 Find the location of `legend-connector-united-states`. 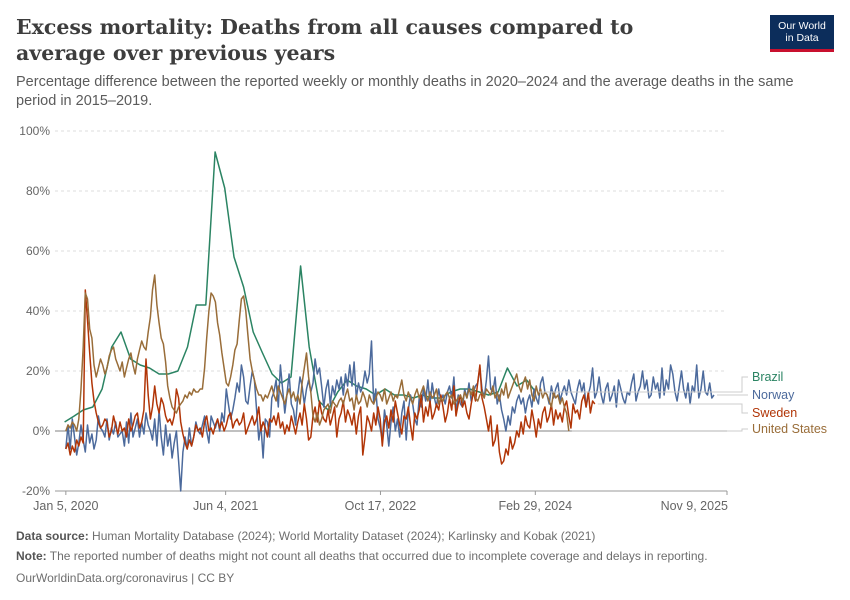

legend-connector-united-states is located at coordinates (659, 430).